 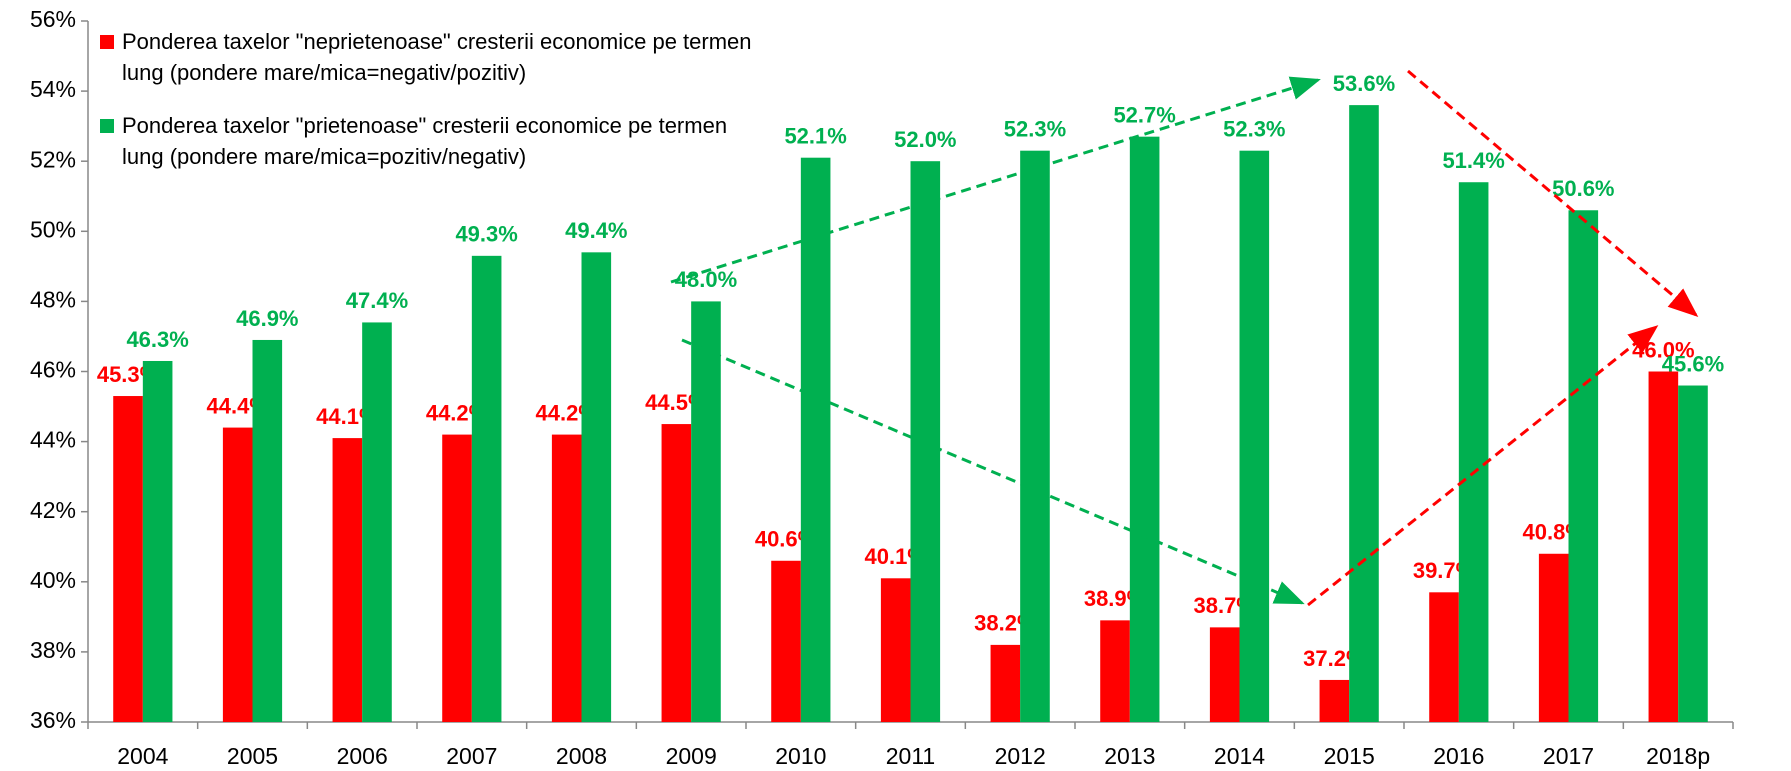 What do you see at coordinates (1678, 756) in the screenshot?
I see `x-tick-label: 2018p` at bounding box center [1678, 756].